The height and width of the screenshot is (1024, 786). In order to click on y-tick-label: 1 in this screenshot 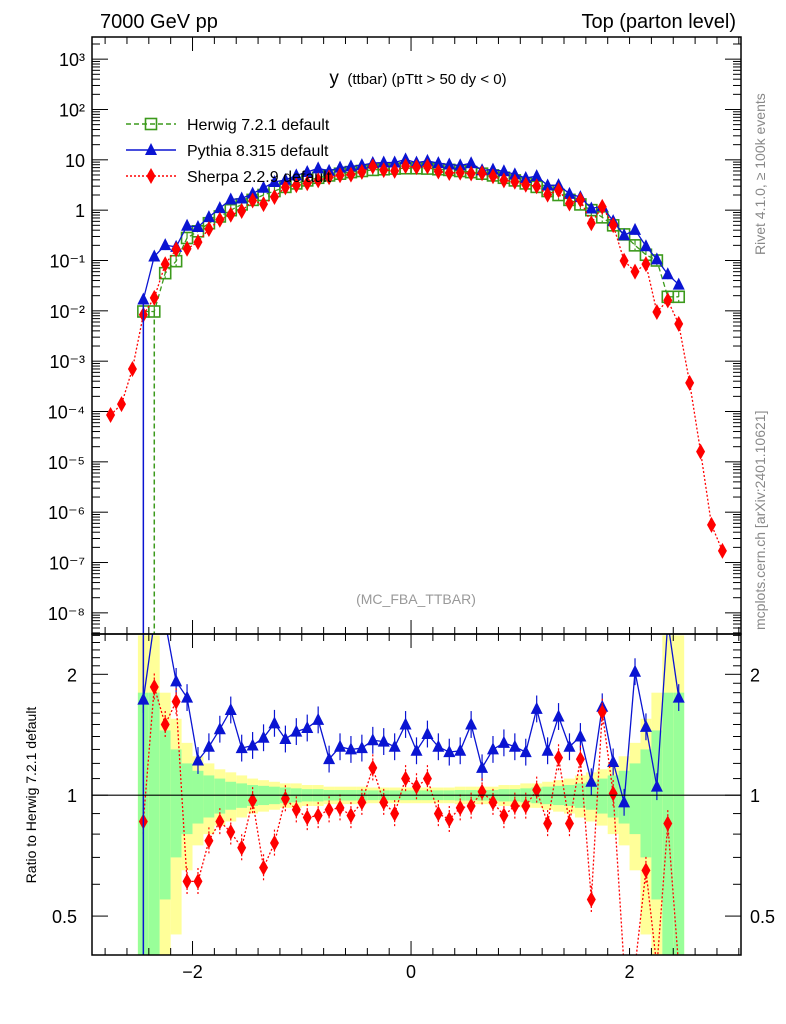, I will do `click(80, 211)`.